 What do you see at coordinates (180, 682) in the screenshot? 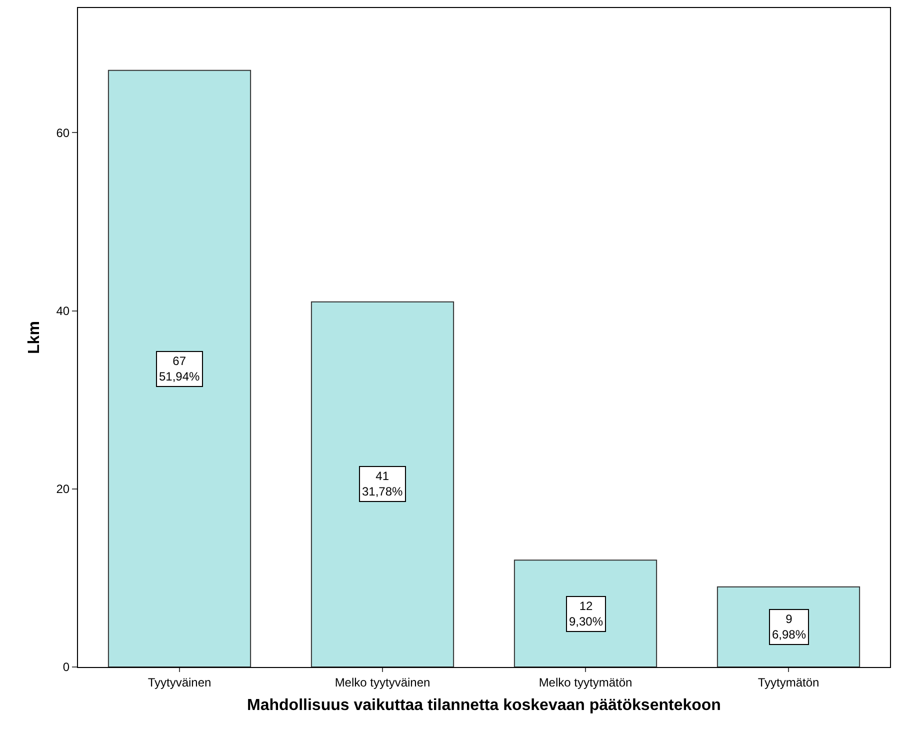
I see `x-tick-label: Tyytyväinen` at bounding box center [180, 682].